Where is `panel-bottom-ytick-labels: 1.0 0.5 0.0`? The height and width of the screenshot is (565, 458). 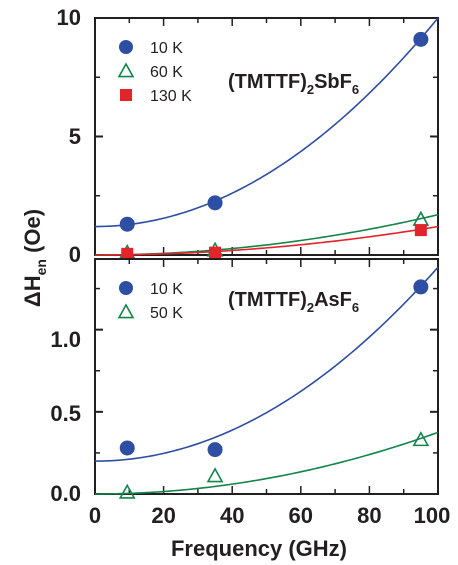 panel-bottom-ytick-labels: 1.0 0.5 0.0 is located at coordinates (65, 416).